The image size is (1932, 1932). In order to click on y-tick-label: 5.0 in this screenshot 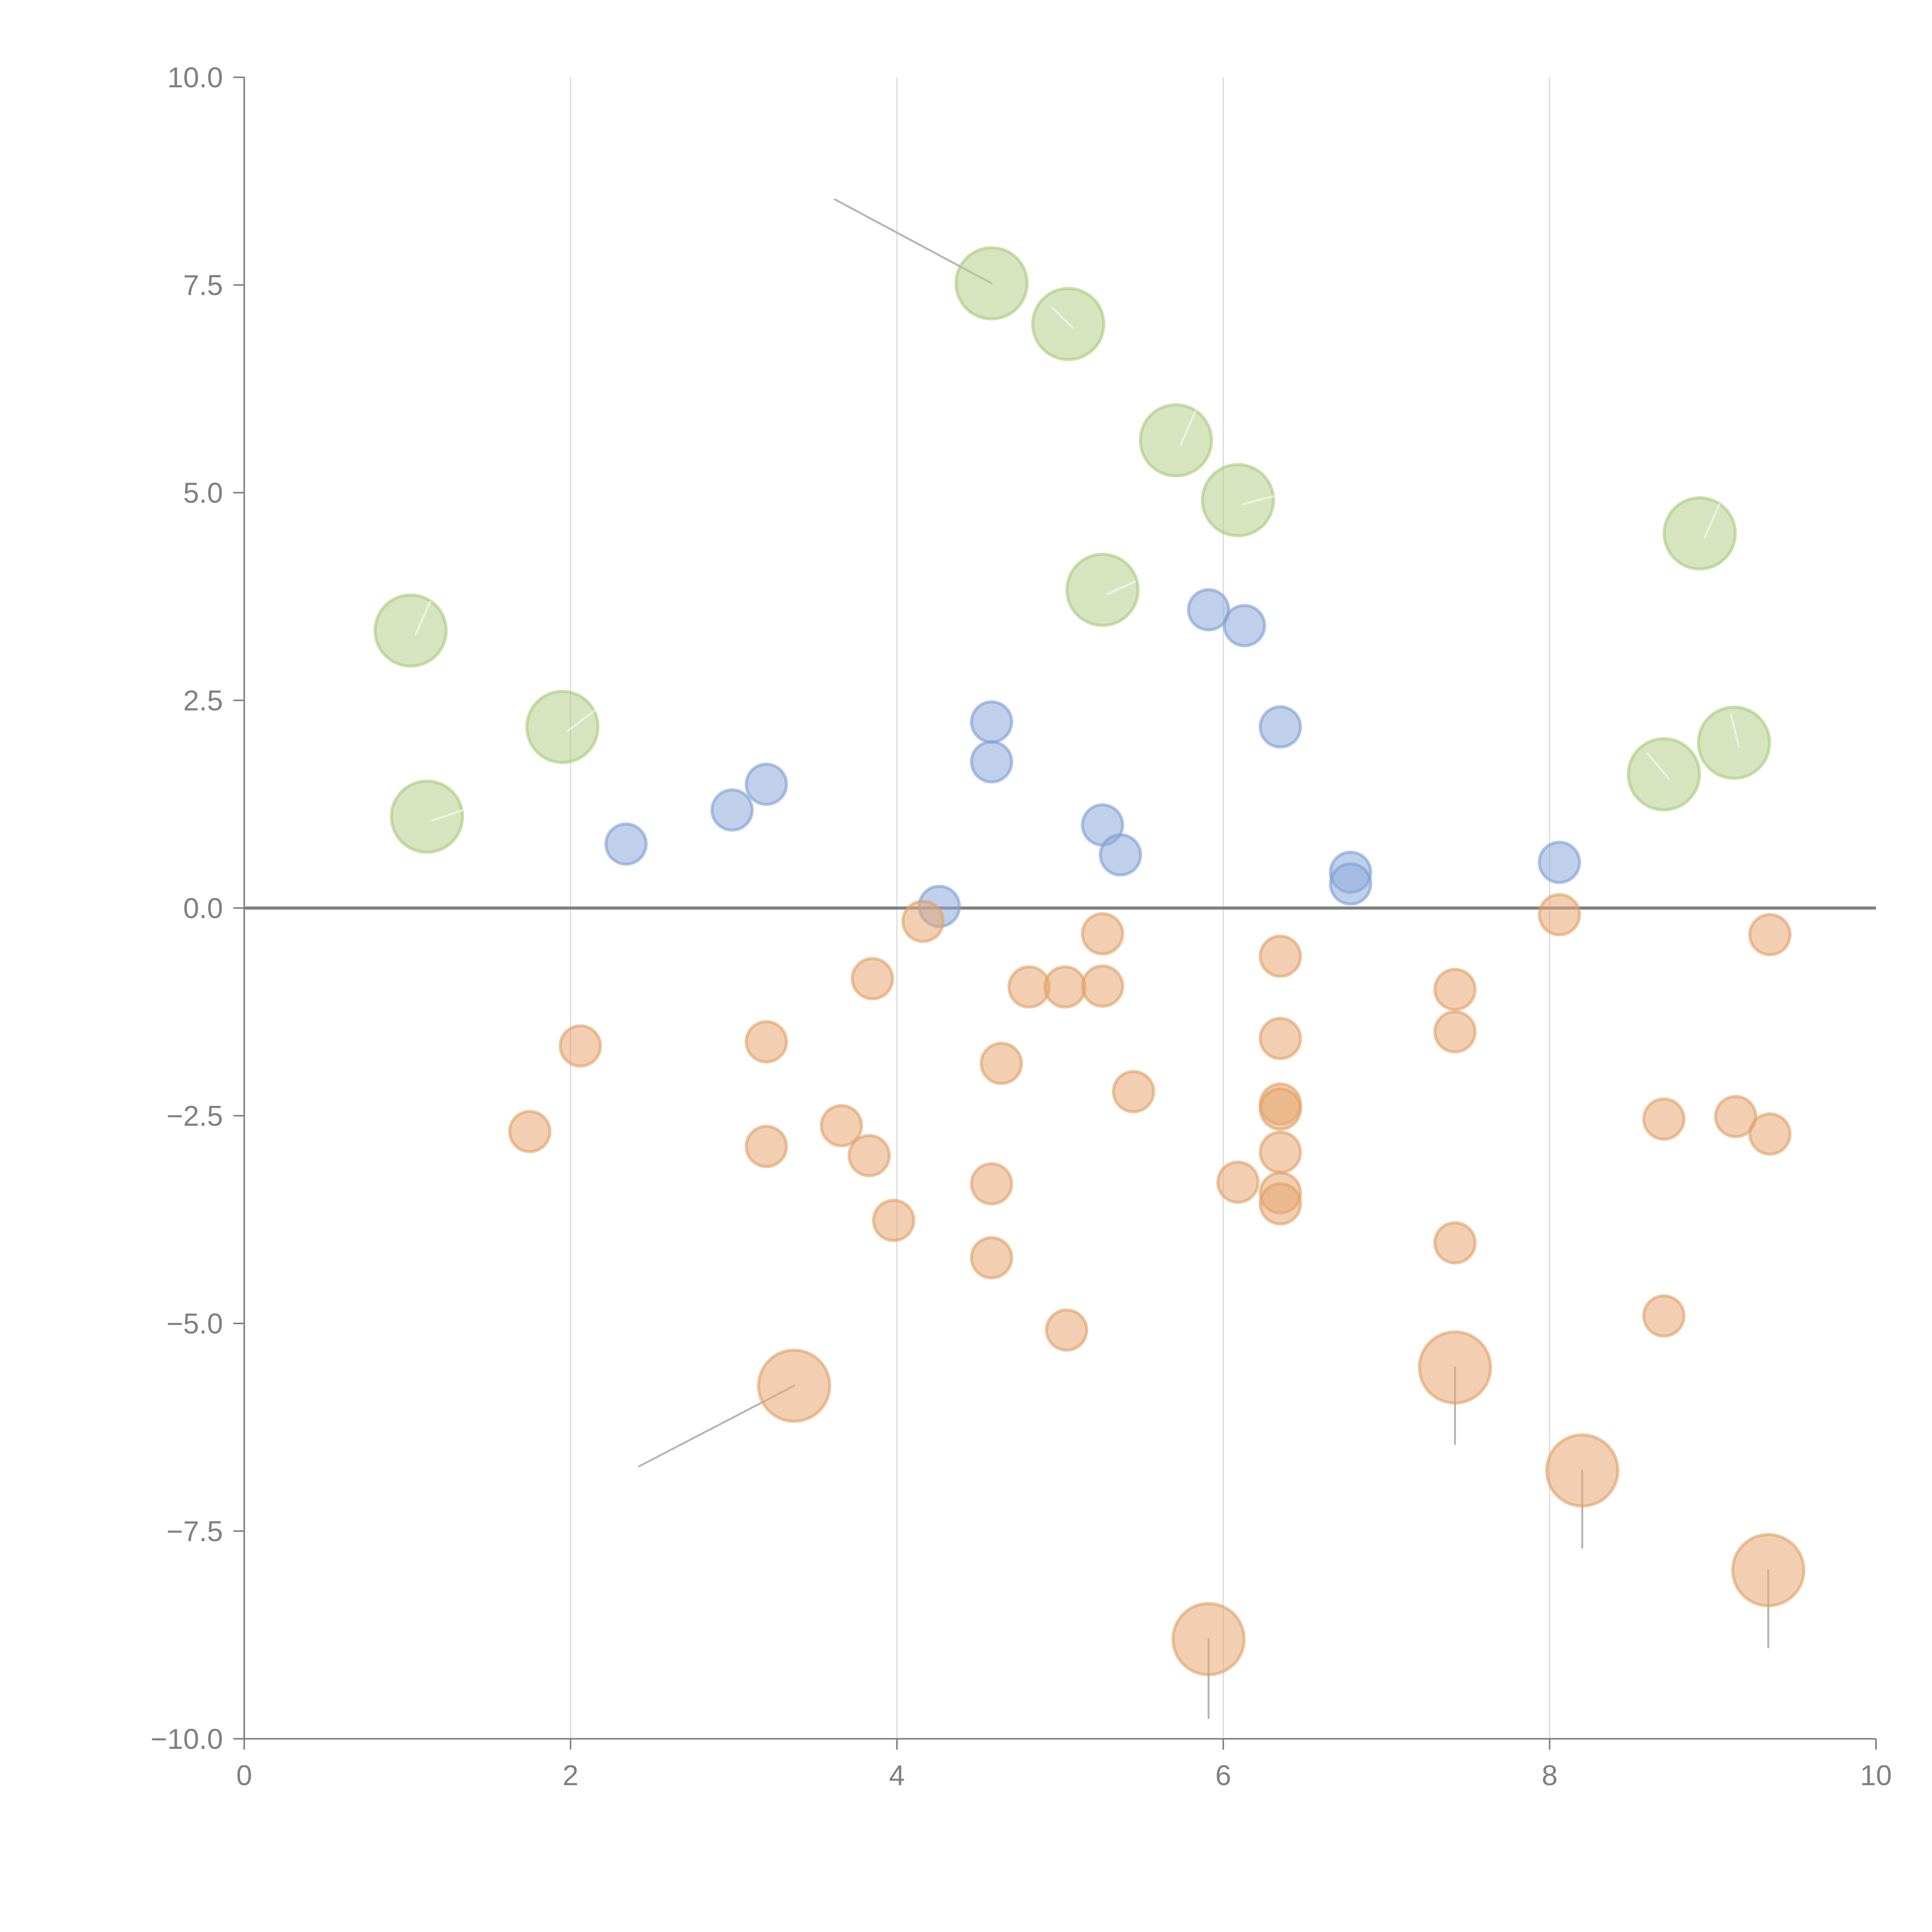, I will do `click(203, 493)`.